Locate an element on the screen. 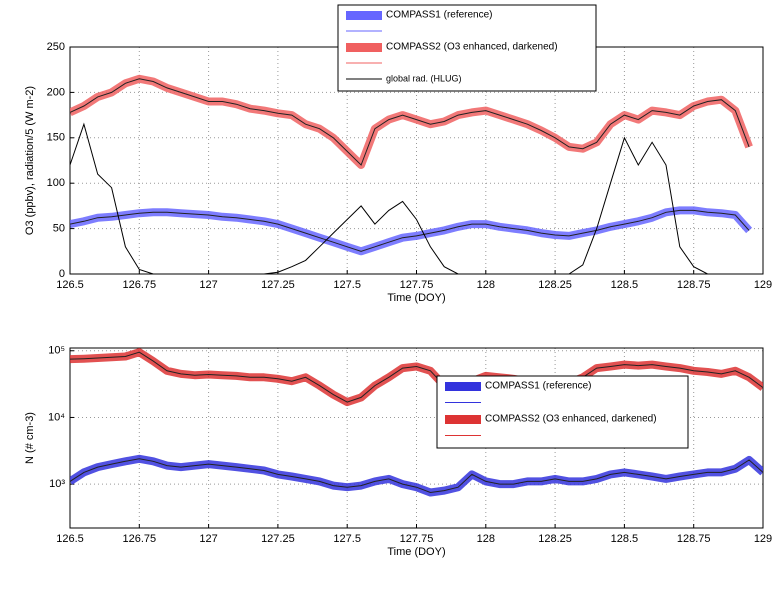  legend-label: global rad. (HLUG) is located at coordinates (424, 78).